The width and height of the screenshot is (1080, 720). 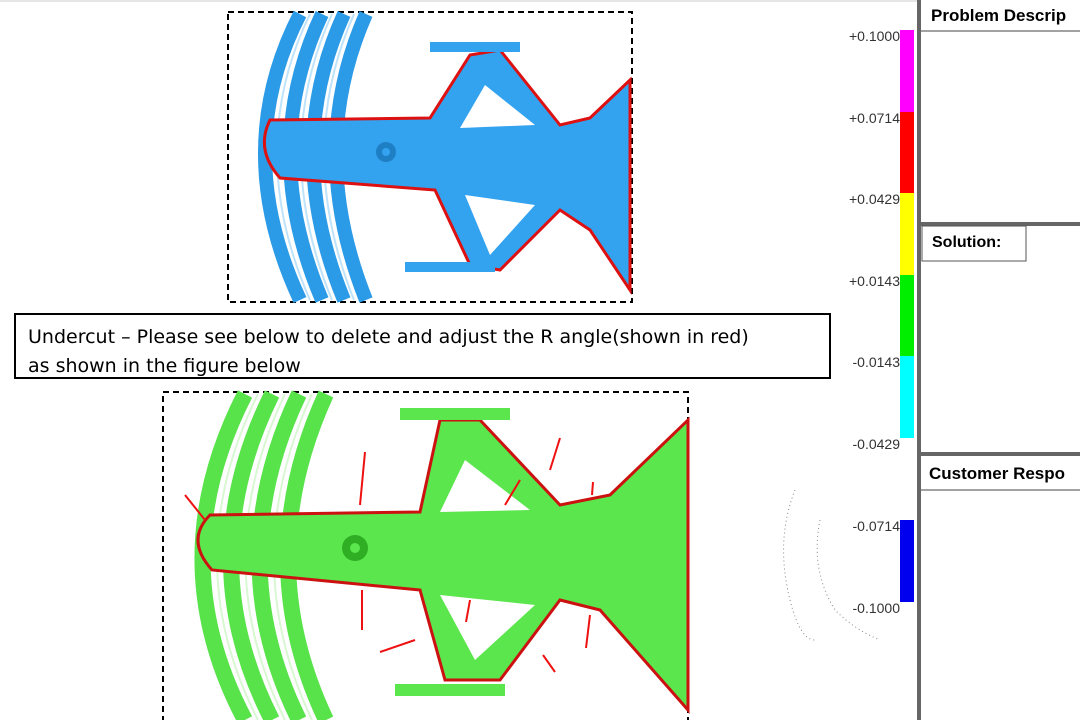 I want to click on scale-label: +0.1000, so click(x=874, y=36).